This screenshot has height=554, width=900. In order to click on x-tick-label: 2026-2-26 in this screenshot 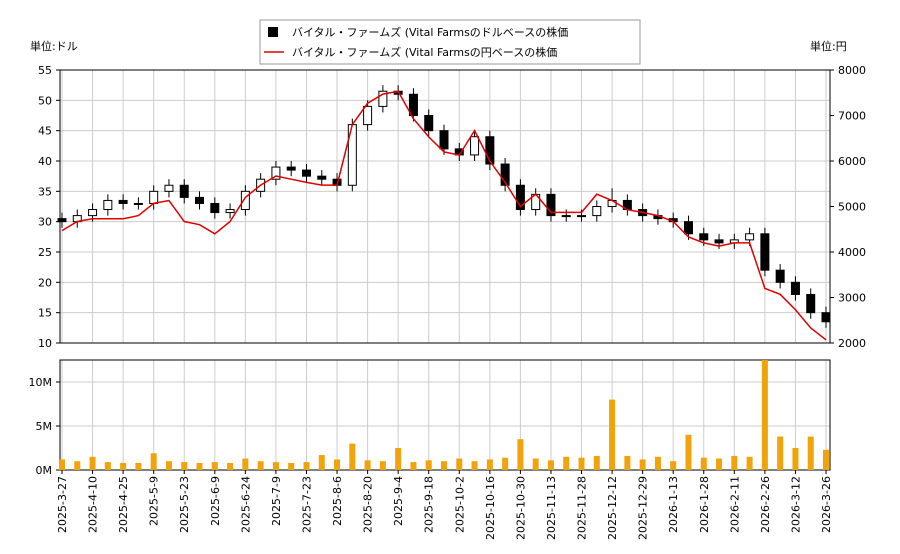, I will do `click(765, 504)`.